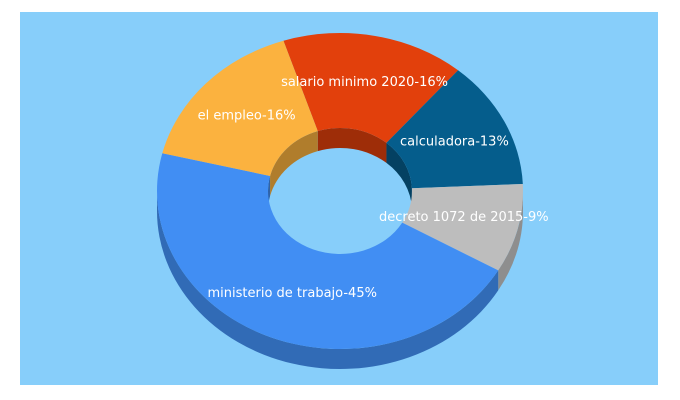 This screenshot has height=400, width=680. Describe the element at coordinates (364, 82) in the screenshot. I see `slice-label: salario minimo 2020-16%` at that location.